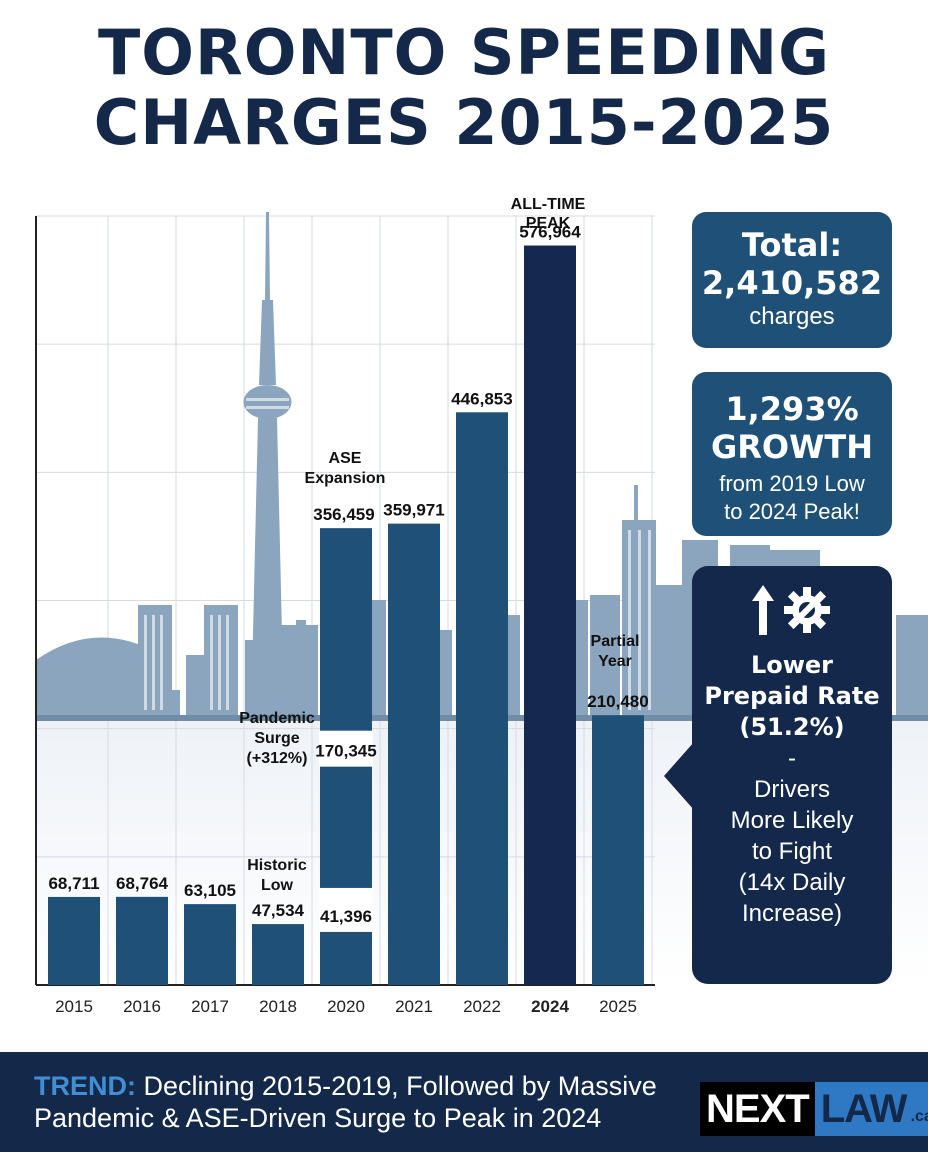 Image resolution: width=928 pixels, height=1152 pixels. Describe the element at coordinates (792, 913) in the screenshot. I see `prepaid-text-5: Increase)` at that location.